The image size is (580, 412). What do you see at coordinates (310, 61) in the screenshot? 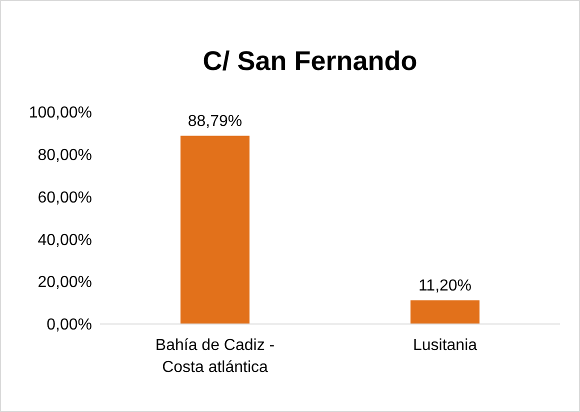
I see `chart-title: C/ San Fernando` at bounding box center [310, 61].